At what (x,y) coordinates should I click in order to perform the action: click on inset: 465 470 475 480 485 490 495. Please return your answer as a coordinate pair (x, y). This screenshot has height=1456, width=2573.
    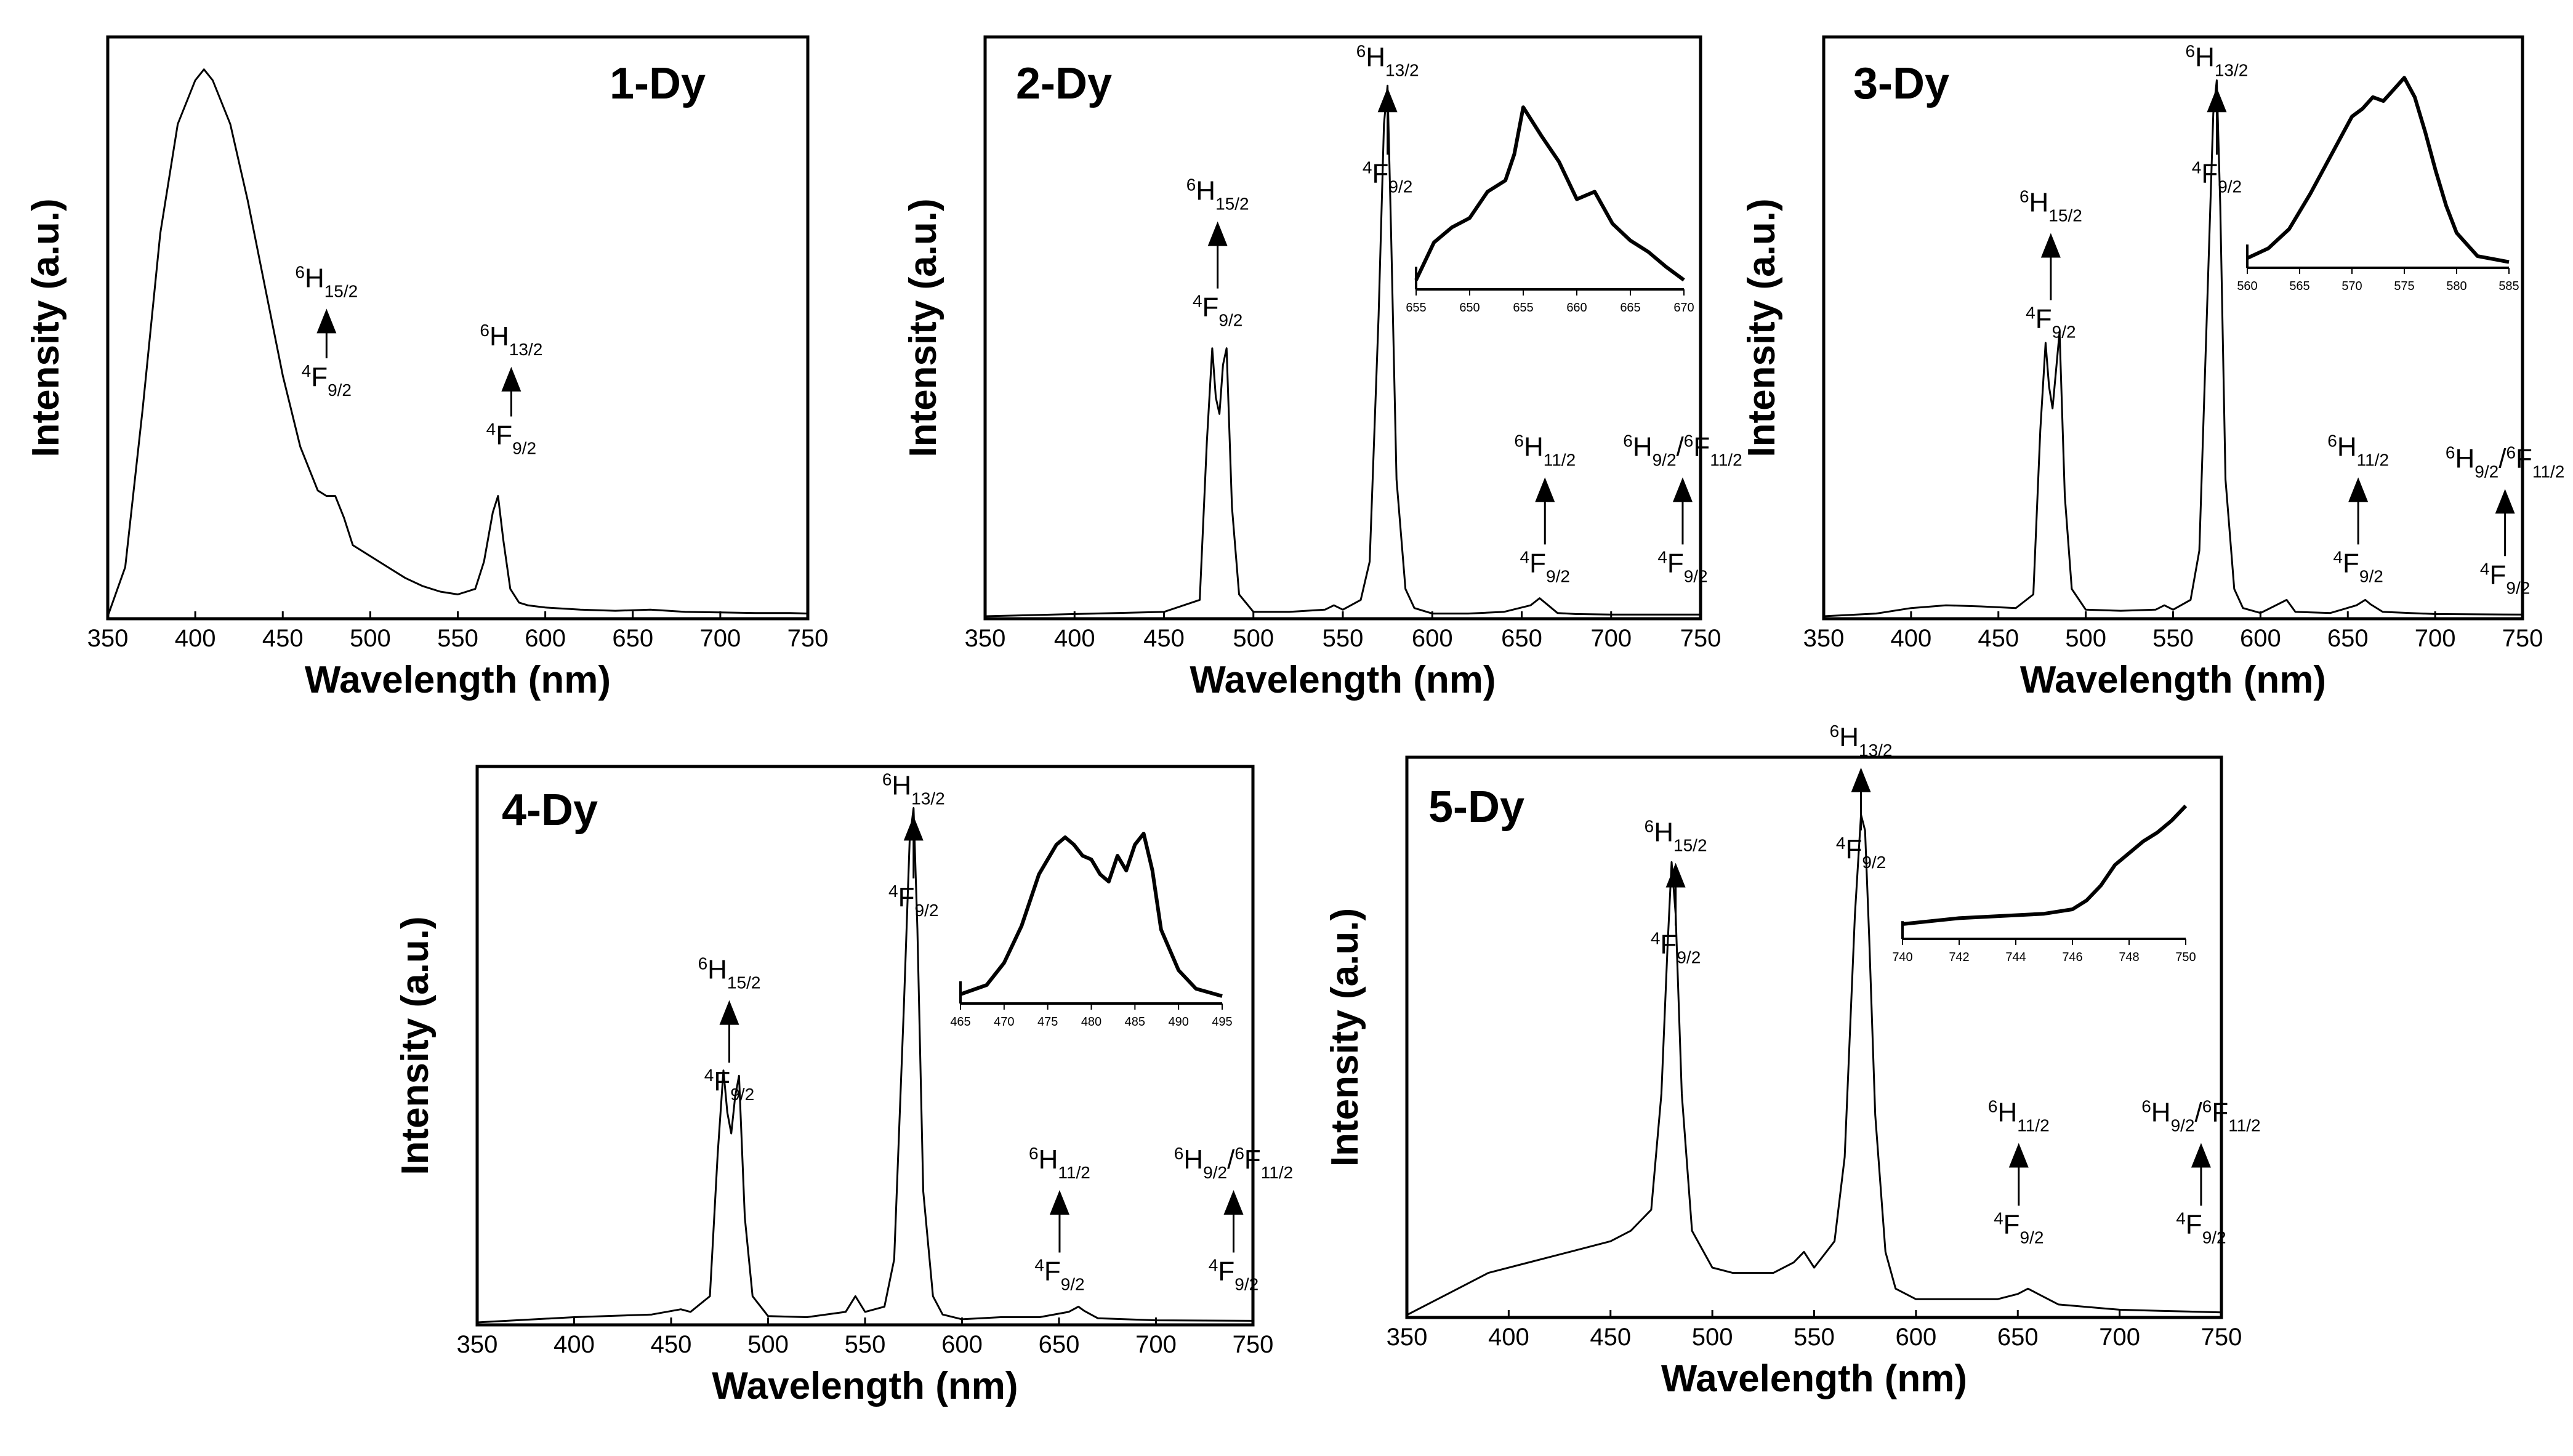
    Looking at the image, I should click on (1091, 930).